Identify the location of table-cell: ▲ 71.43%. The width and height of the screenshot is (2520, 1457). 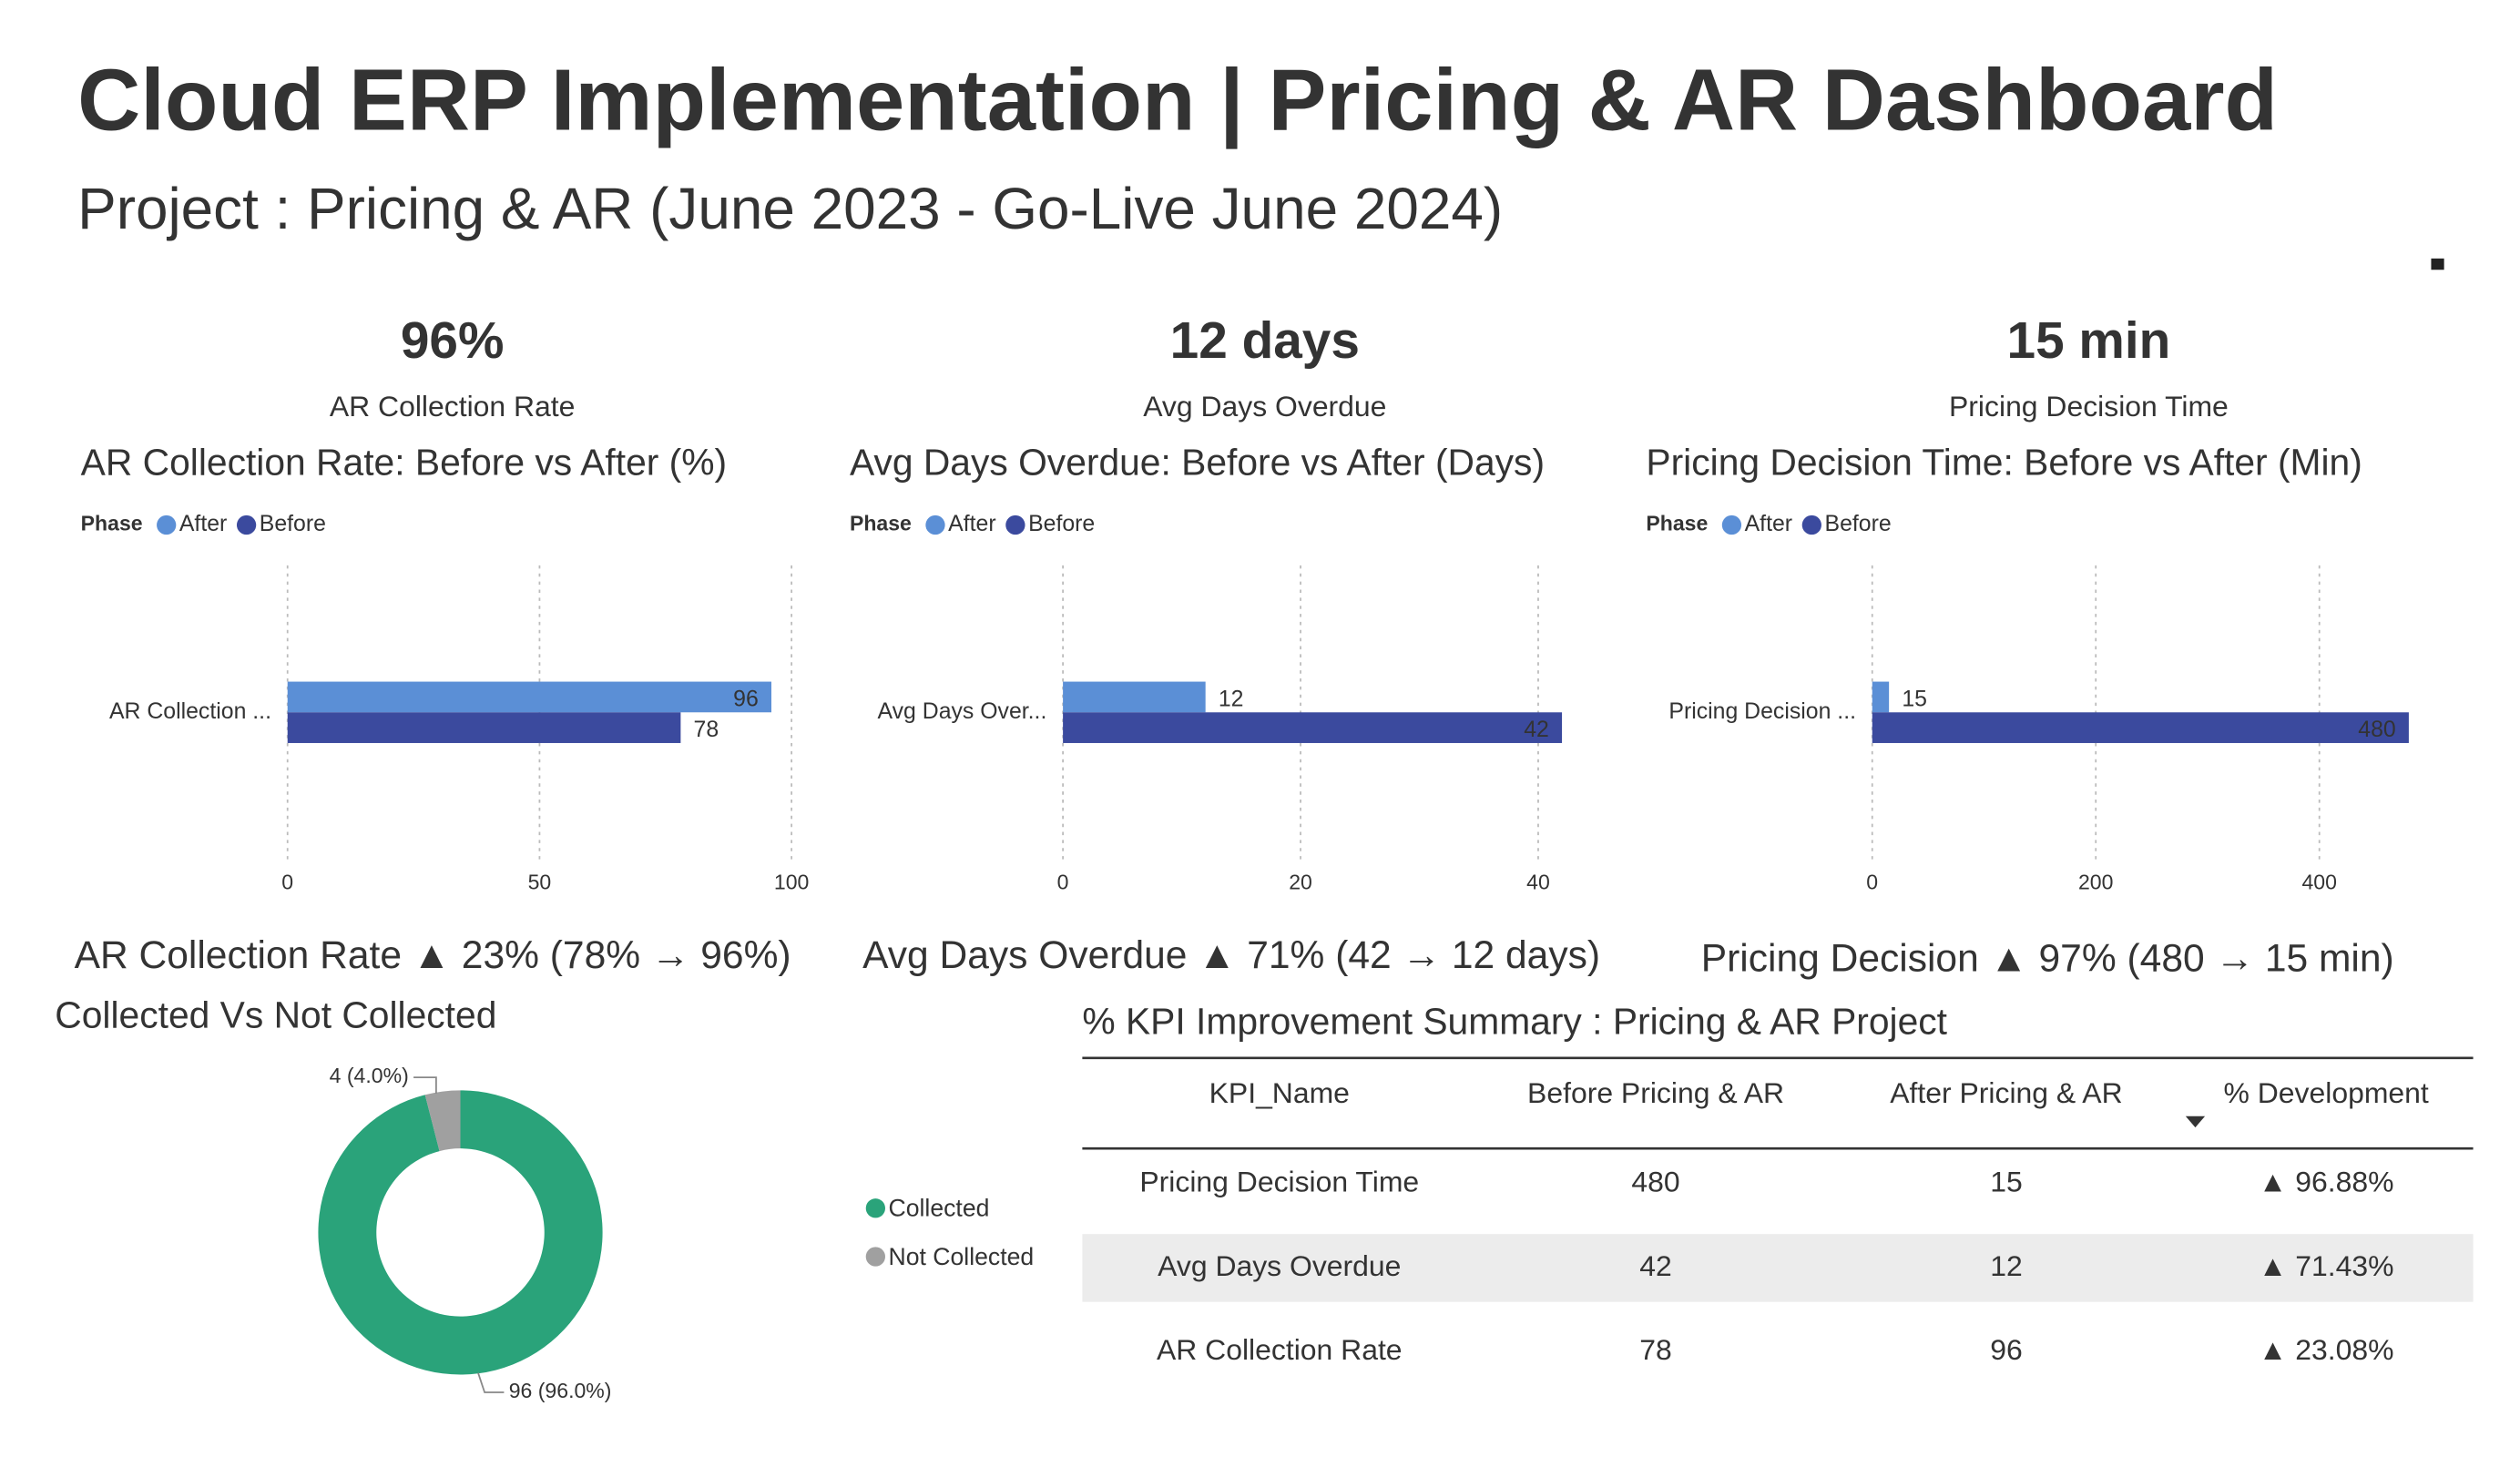
(2327, 1266).